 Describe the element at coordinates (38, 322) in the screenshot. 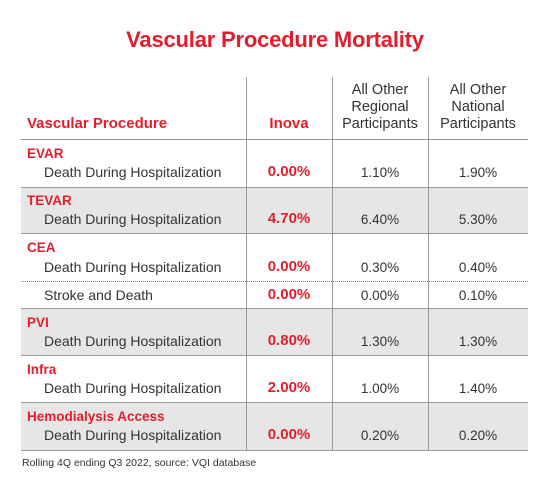

I see `category-label: PVI` at that location.